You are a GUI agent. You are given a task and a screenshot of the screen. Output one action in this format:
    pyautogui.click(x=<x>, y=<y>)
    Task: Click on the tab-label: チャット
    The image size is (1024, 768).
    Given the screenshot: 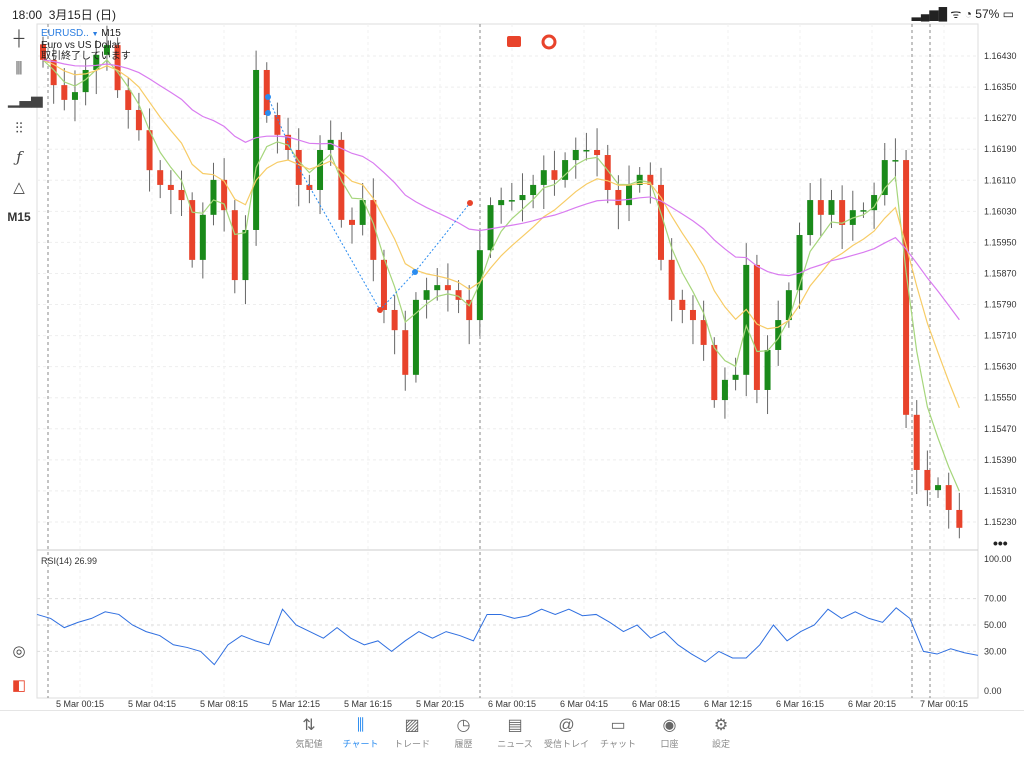 What is the action you would take?
    pyautogui.click(x=618, y=744)
    